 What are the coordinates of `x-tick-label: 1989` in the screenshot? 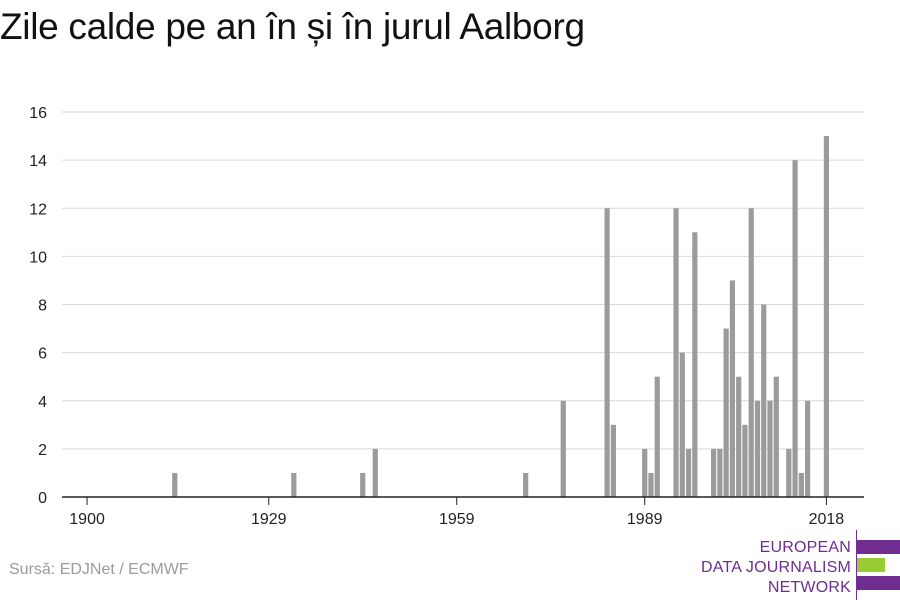 It's located at (645, 519).